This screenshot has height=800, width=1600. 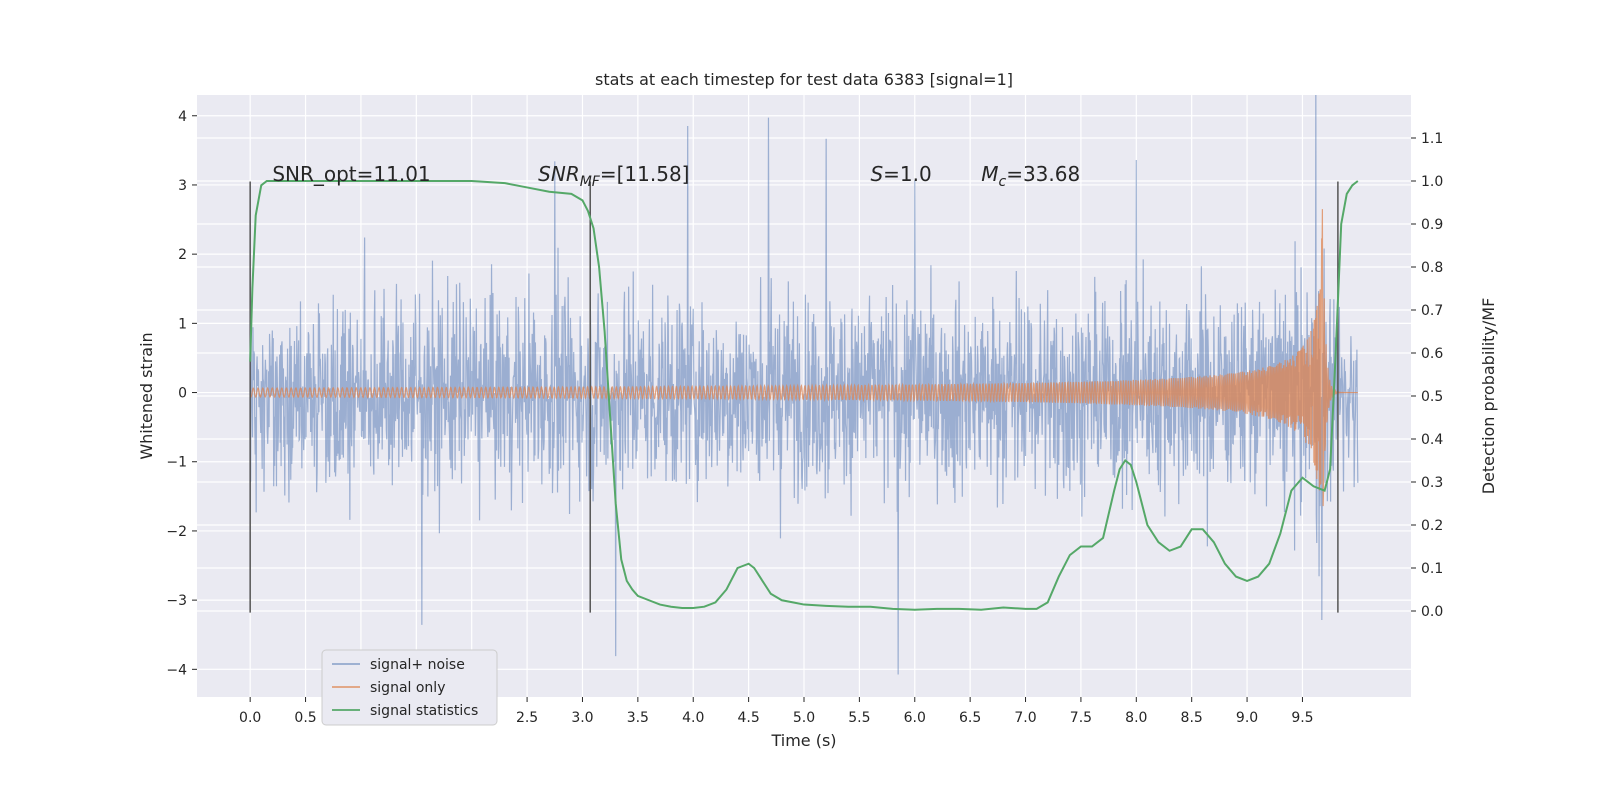 I want to click on annotation-3: Mc=33.68, so click(x=1030, y=176).